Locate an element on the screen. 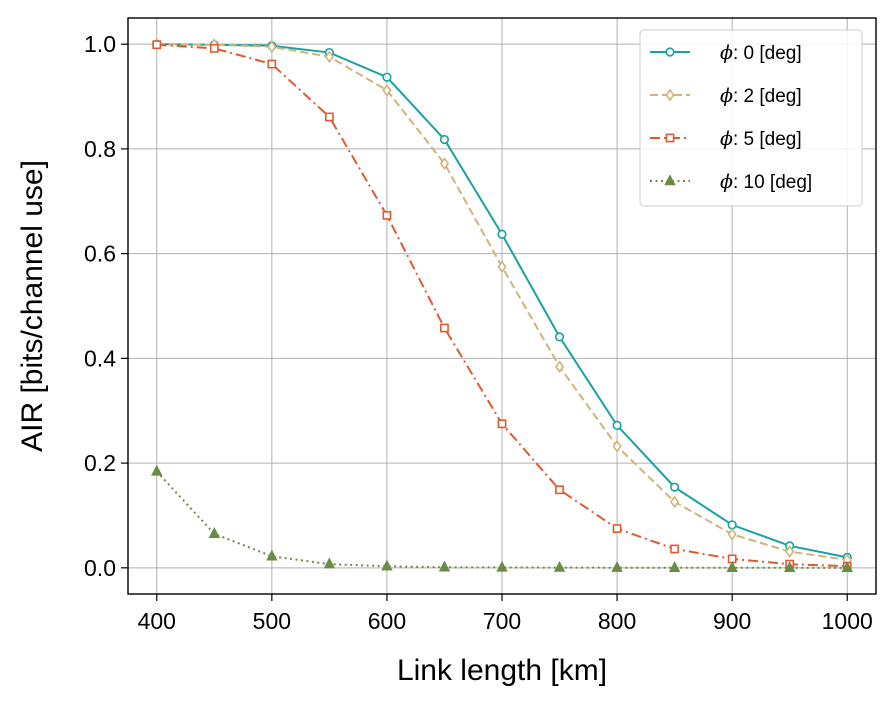 This screenshot has width=896, height=709. legend-symbol-1: ϕ is located at coordinates (726, 96).